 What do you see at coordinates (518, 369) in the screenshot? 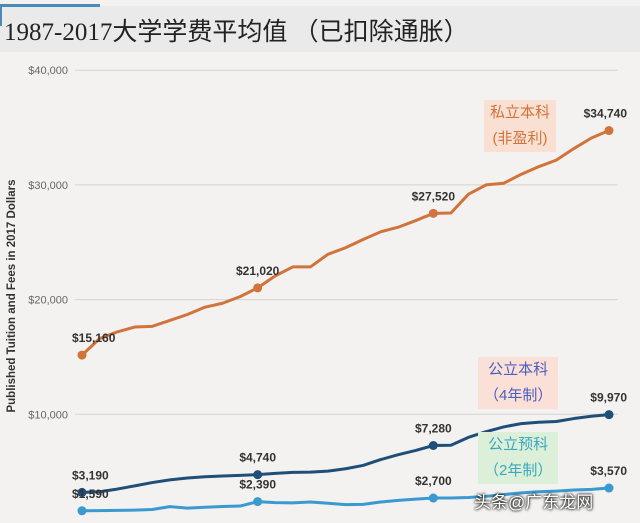
I see `legend-label-line: 公立本科` at bounding box center [518, 369].